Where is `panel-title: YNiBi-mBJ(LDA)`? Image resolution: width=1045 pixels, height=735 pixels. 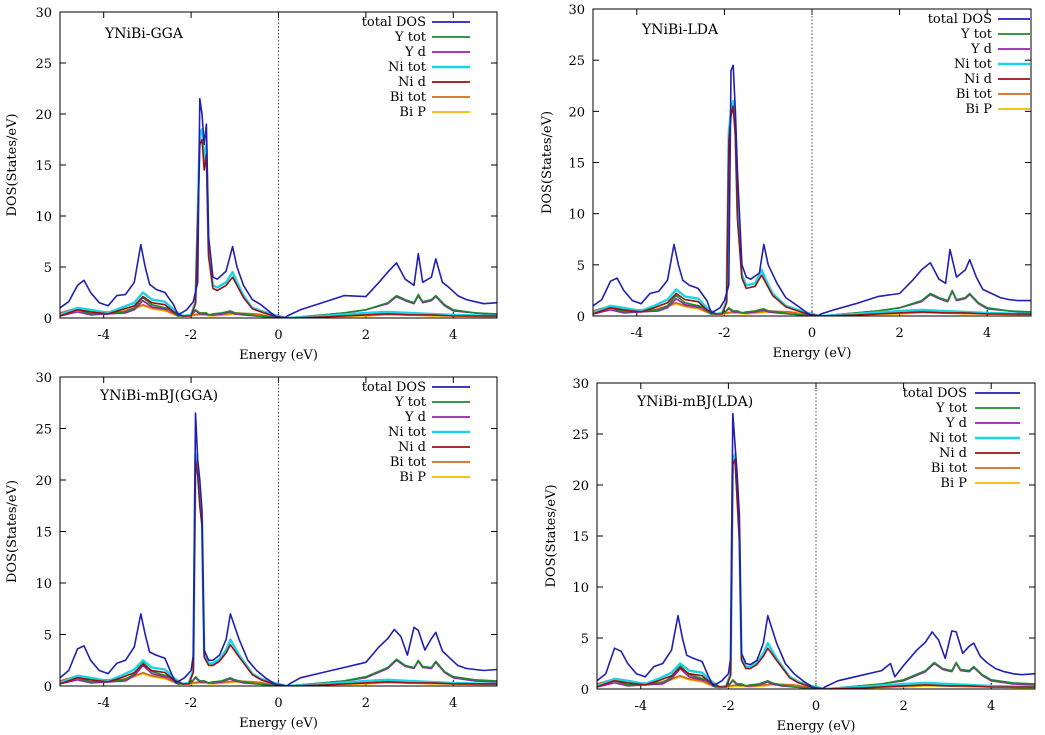
panel-title: YNiBi-mBJ(LDA) is located at coordinates (694, 402).